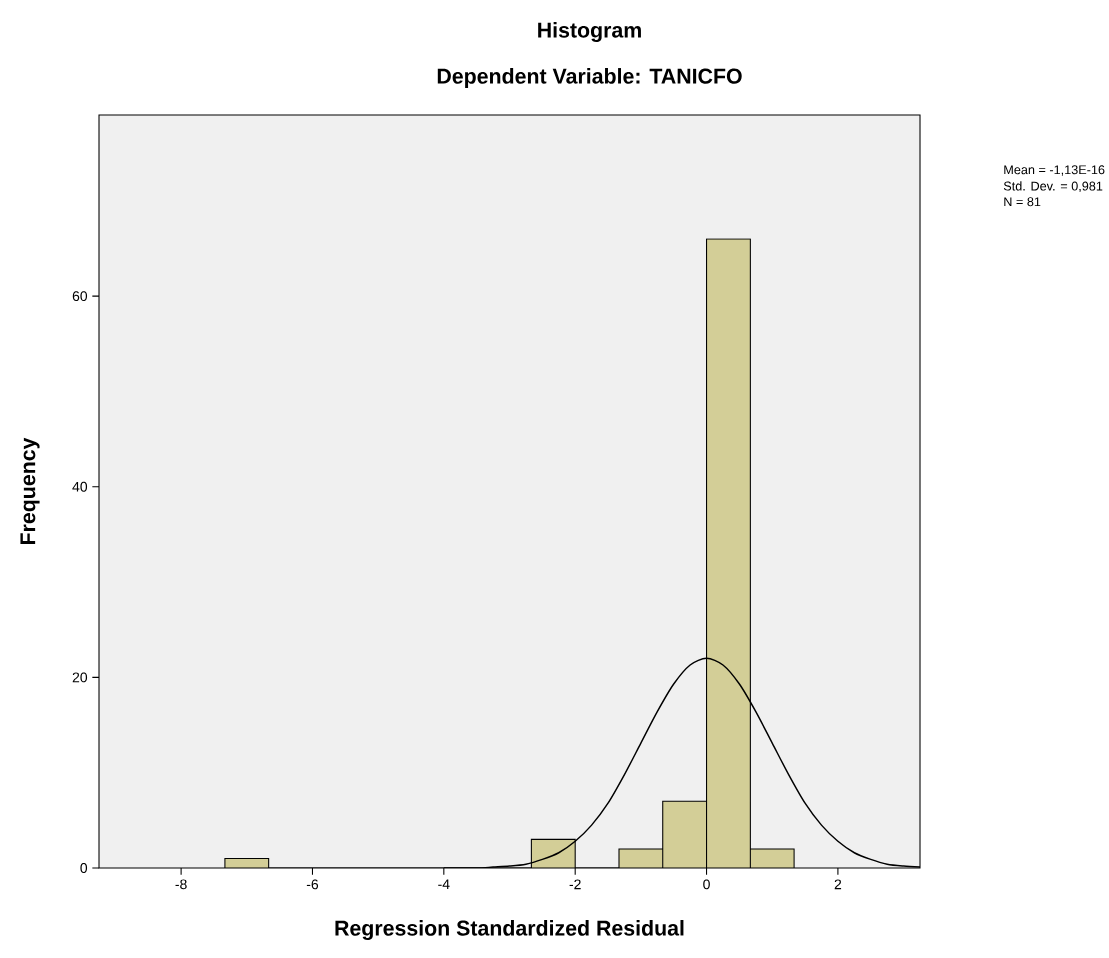 The image size is (1109, 958). I want to click on chart-title: Histogram, so click(589, 32).